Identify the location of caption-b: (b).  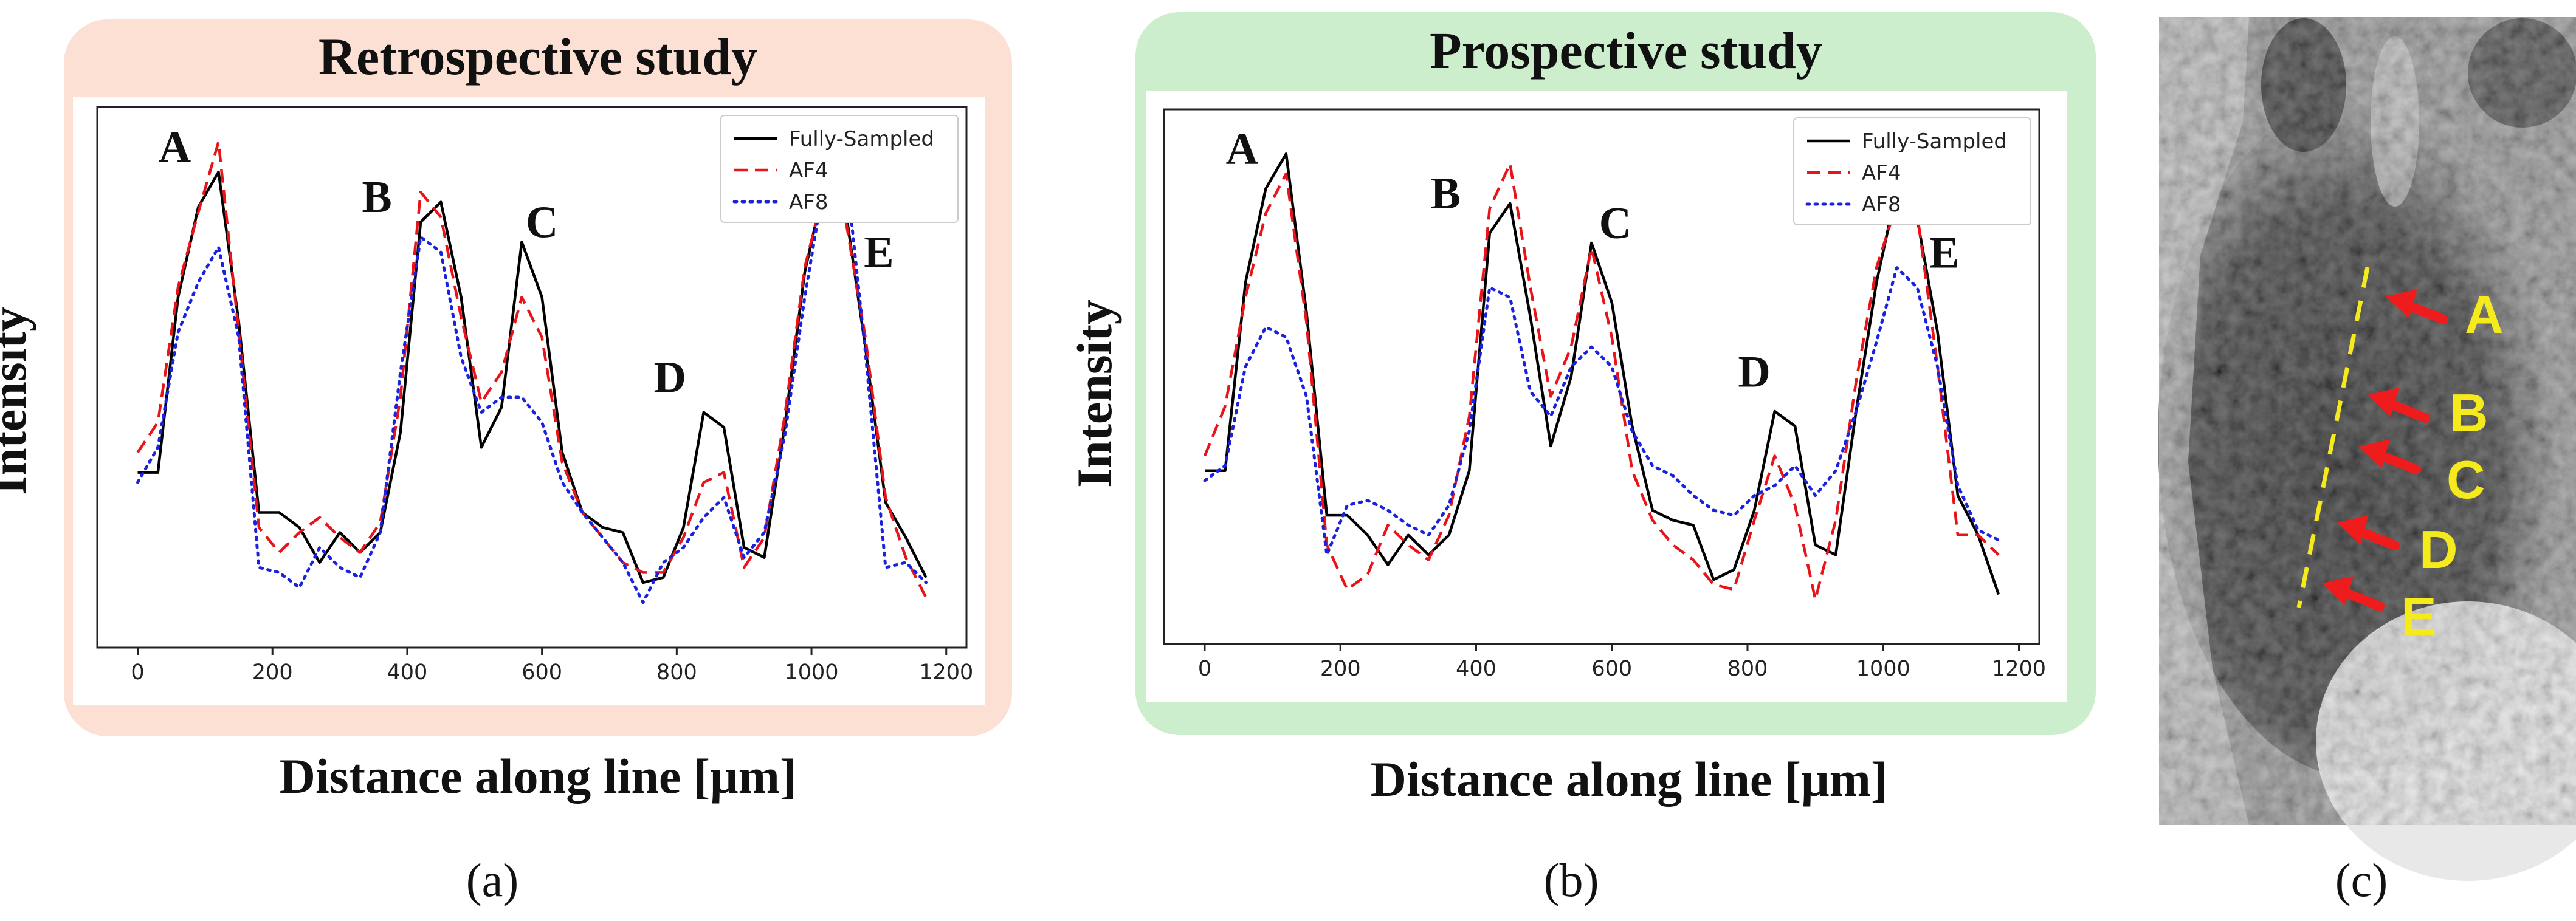
(1572, 880).